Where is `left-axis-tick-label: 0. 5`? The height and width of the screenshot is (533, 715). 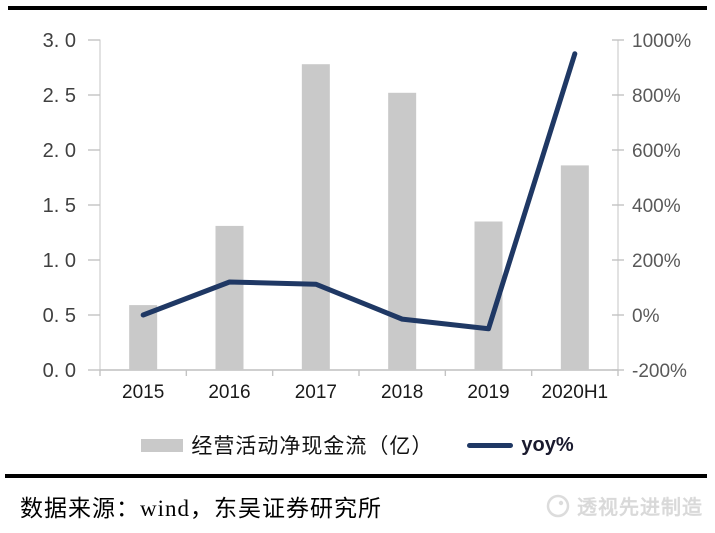 left-axis-tick-label: 0. 5 is located at coordinates (59, 316).